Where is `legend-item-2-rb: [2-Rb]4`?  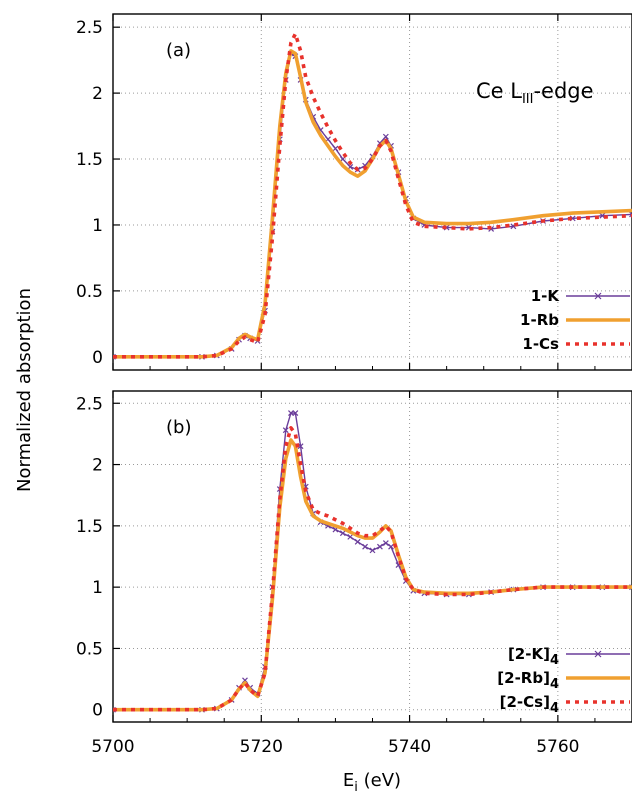 legend-item-2-rb: [2-Rb]4 is located at coordinates (563, 680).